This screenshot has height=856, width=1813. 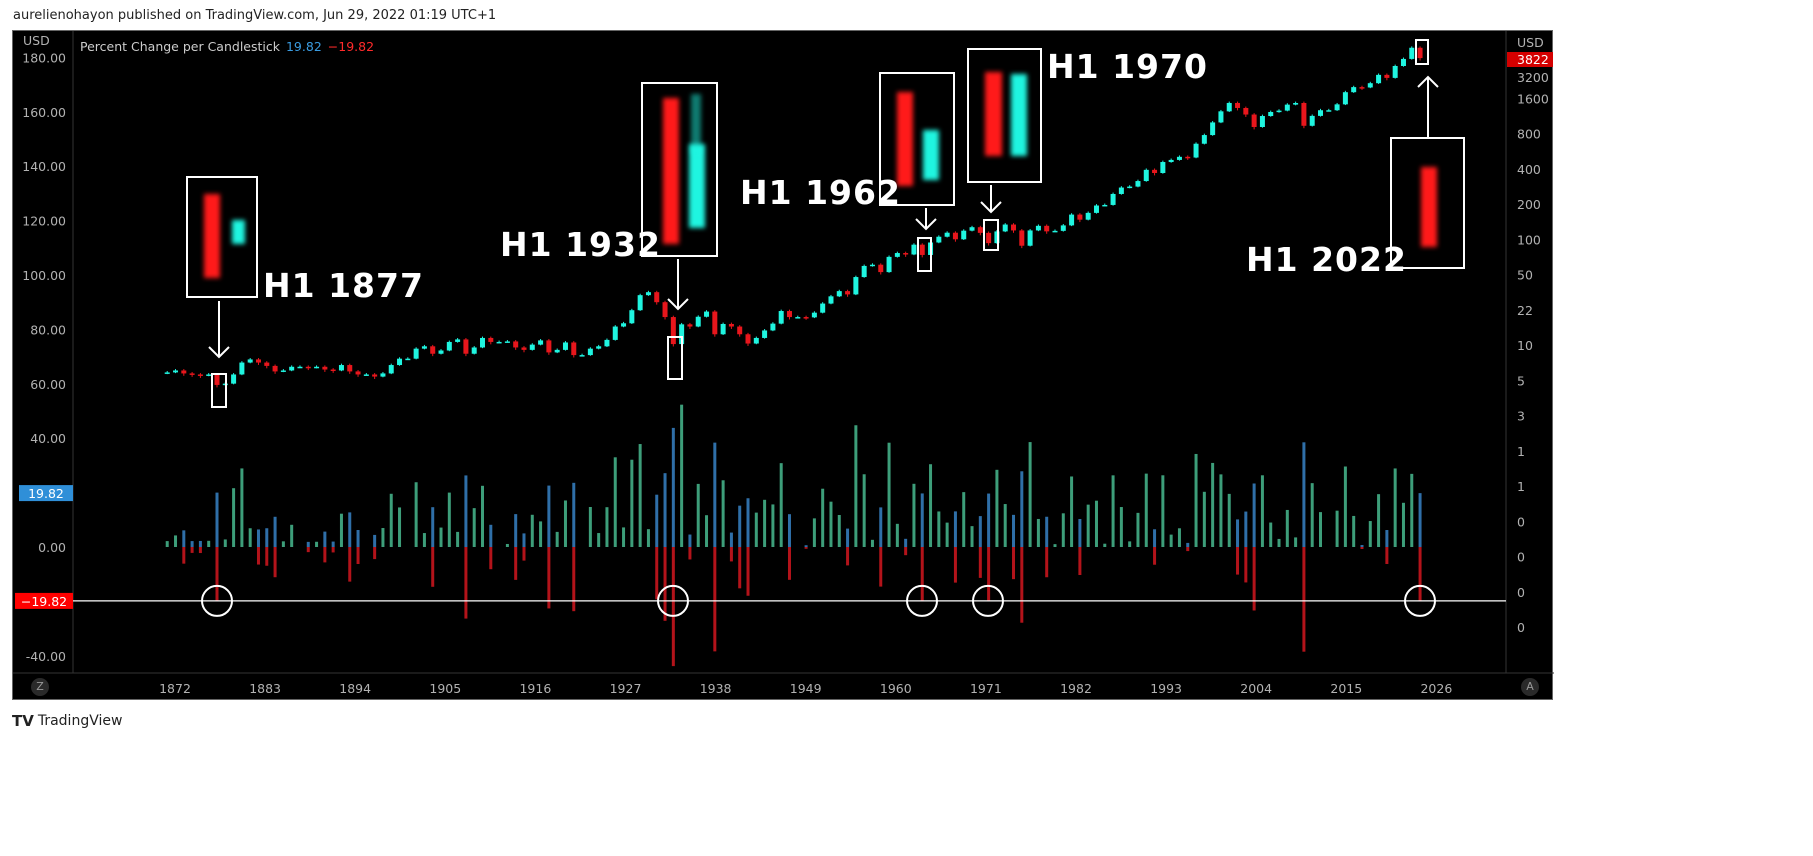 What do you see at coordinates (46, 493) in the screenshot?
I see `badge-up-bg` at bounding box center [46, 493].